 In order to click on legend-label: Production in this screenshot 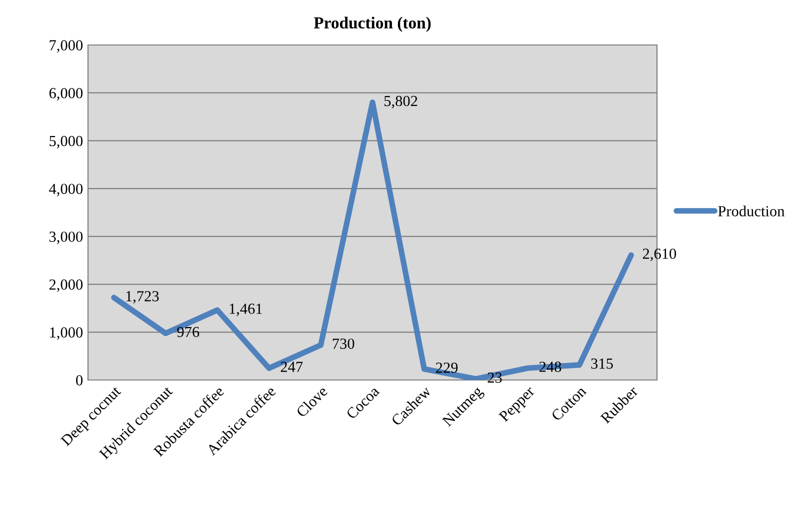, I will do `click(751, 211)`.